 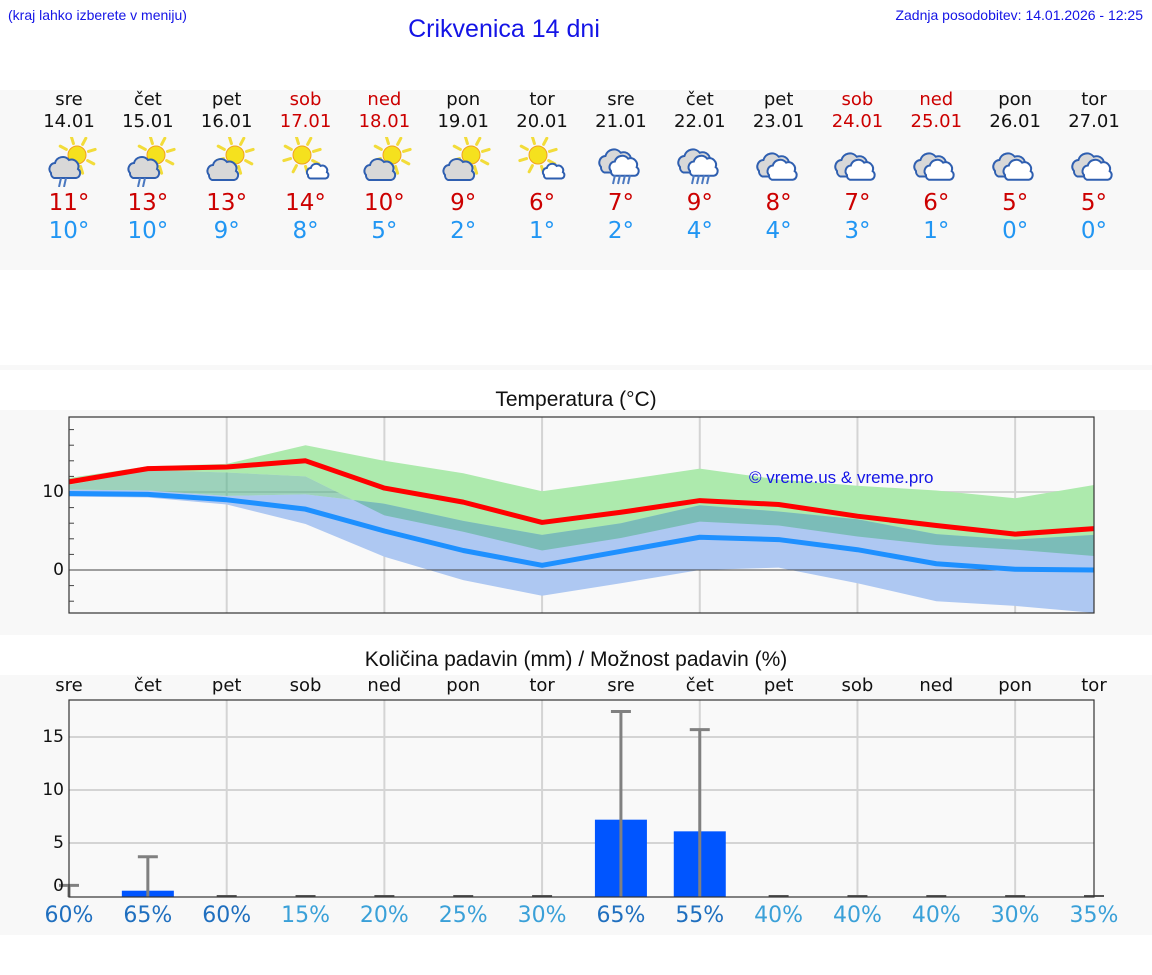 I want to click on precip-day-label: tor, so click(x=542, y=685).